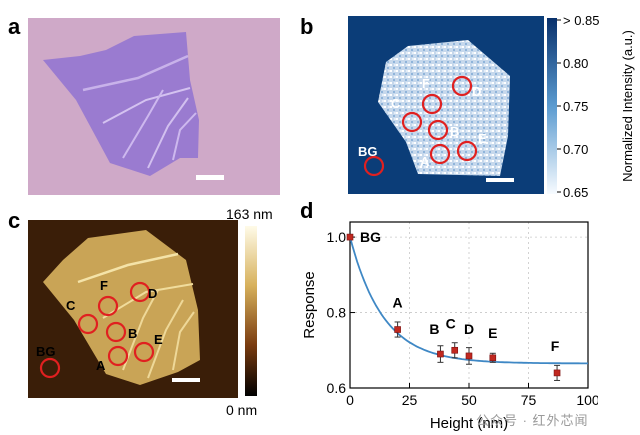 The width and height of the screenshot is (640, 435). What do you see at coordinates (469, 423) in the screenshot?
I see `x-axis-label: Height (nm)` at bounding box center [469, 423].